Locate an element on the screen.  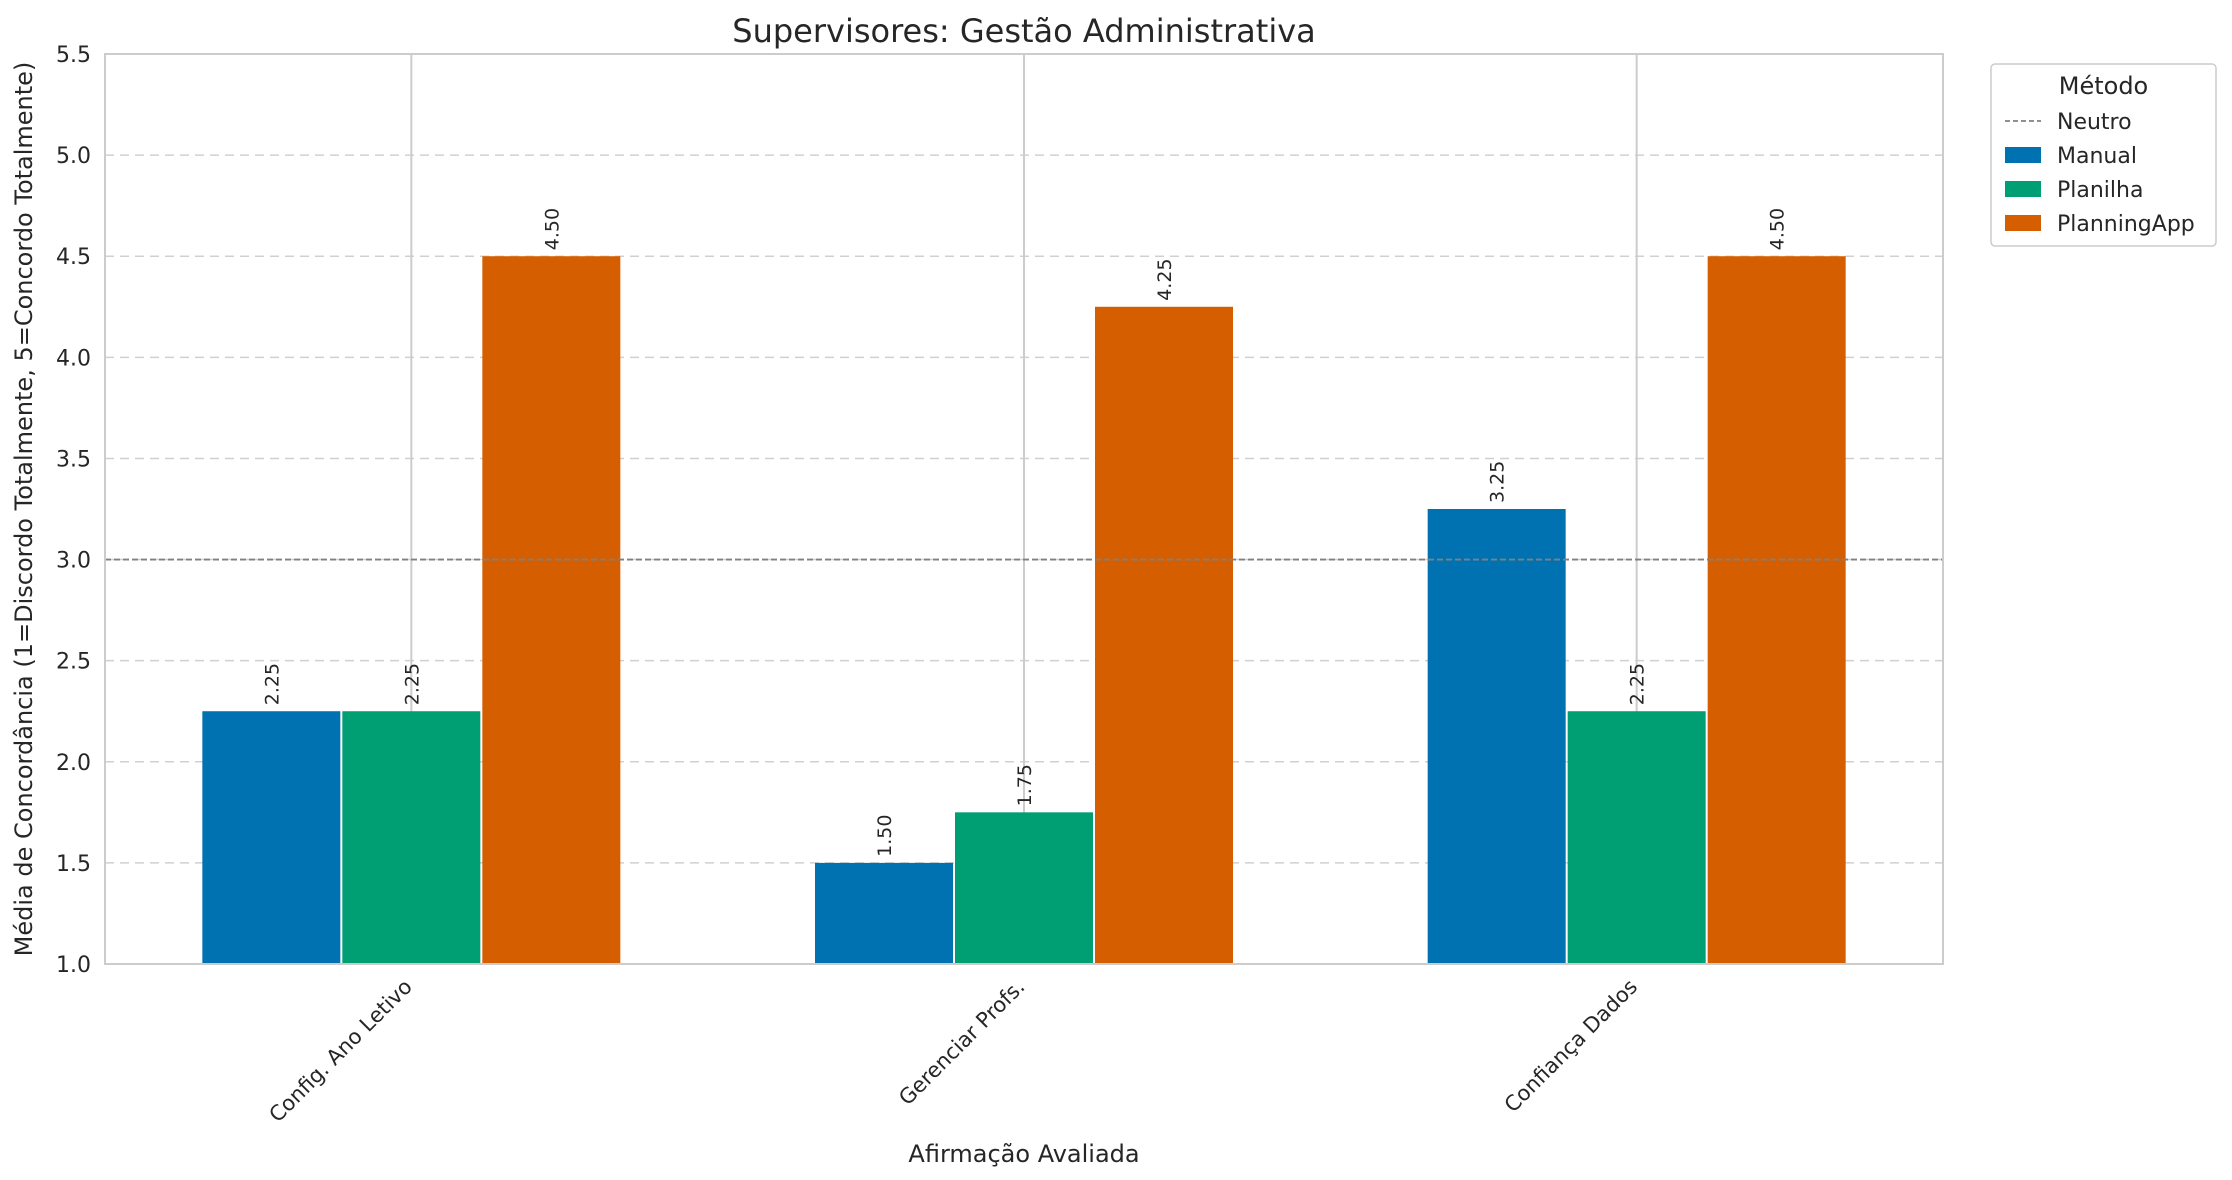
data-label: 1.75 is located at coordinates (1025, 785).